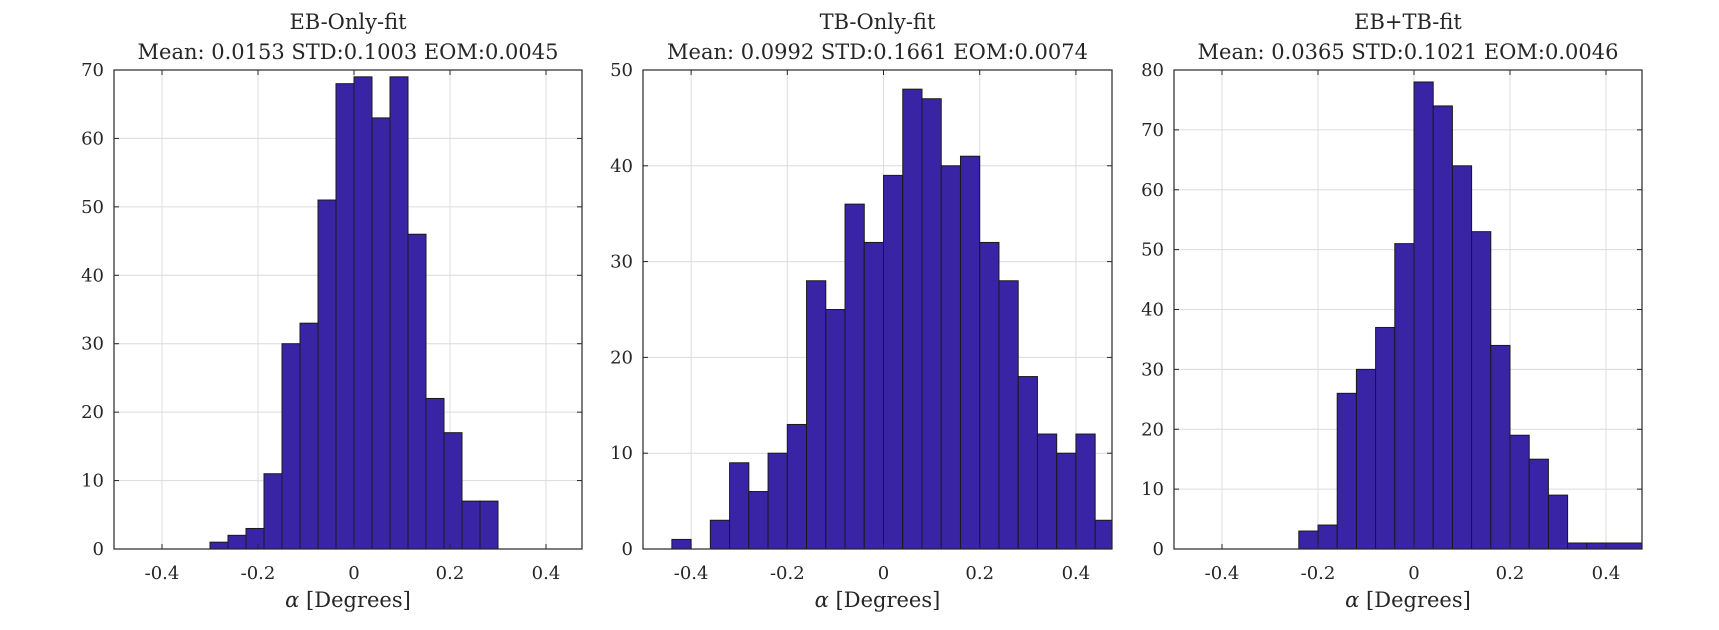 The image size is (1719, 630). Describe the element at coordinates (878, 22) in the screenshot. I see `chart-title: TB-Only-fit` at that location.